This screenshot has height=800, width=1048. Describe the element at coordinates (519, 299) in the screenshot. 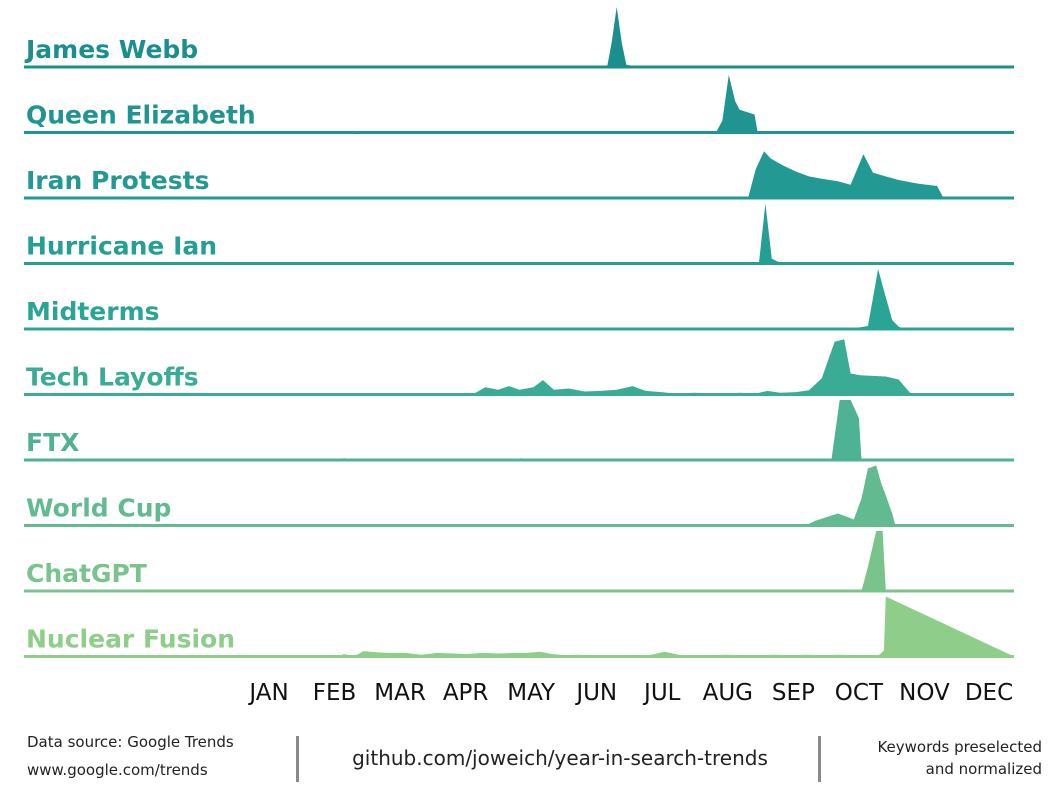

I see `ridge-area-midterms` at that location.